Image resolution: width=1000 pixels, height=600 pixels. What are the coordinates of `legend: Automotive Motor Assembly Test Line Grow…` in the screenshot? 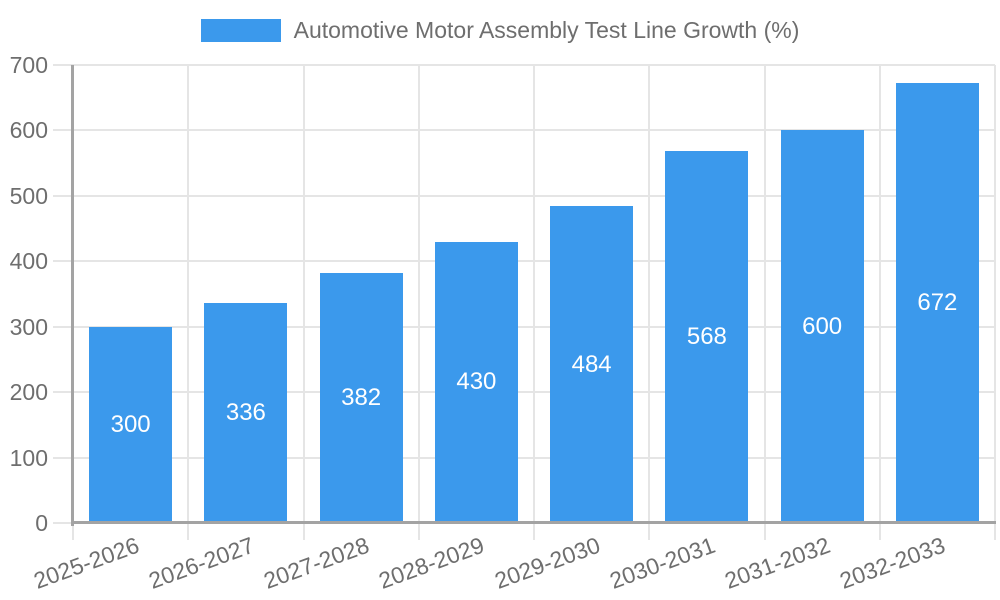 It's located at (500, 30).